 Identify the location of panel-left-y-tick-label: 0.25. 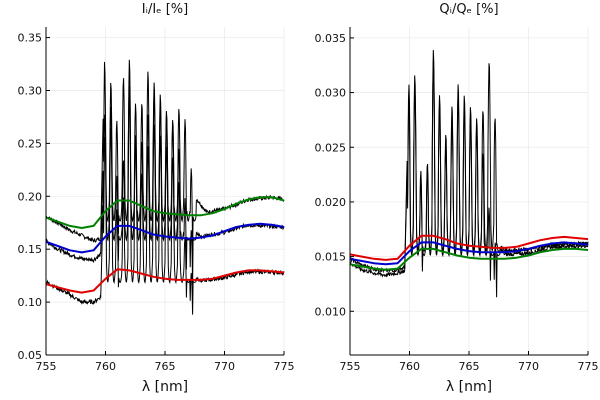
(30, 143).